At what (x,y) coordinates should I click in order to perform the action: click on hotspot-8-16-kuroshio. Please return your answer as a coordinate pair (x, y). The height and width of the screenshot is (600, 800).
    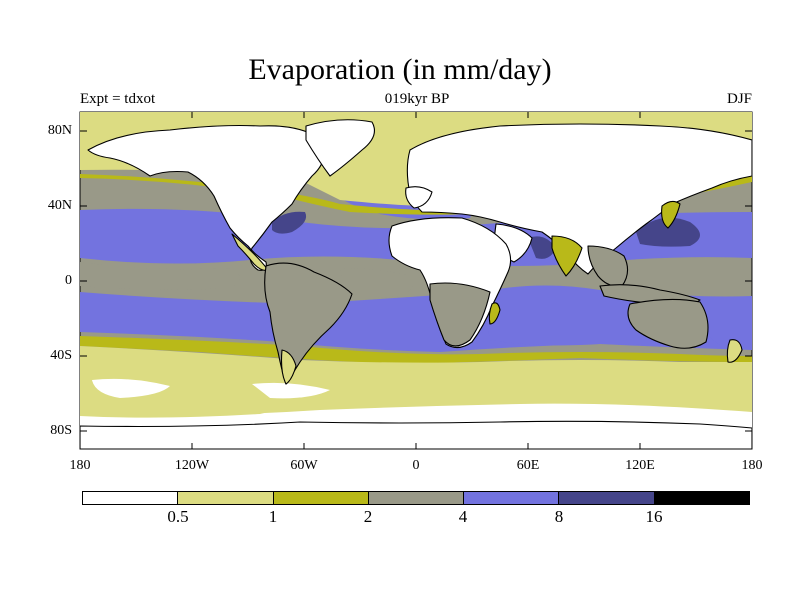
    Looking at the image, I should click on (668, 232).